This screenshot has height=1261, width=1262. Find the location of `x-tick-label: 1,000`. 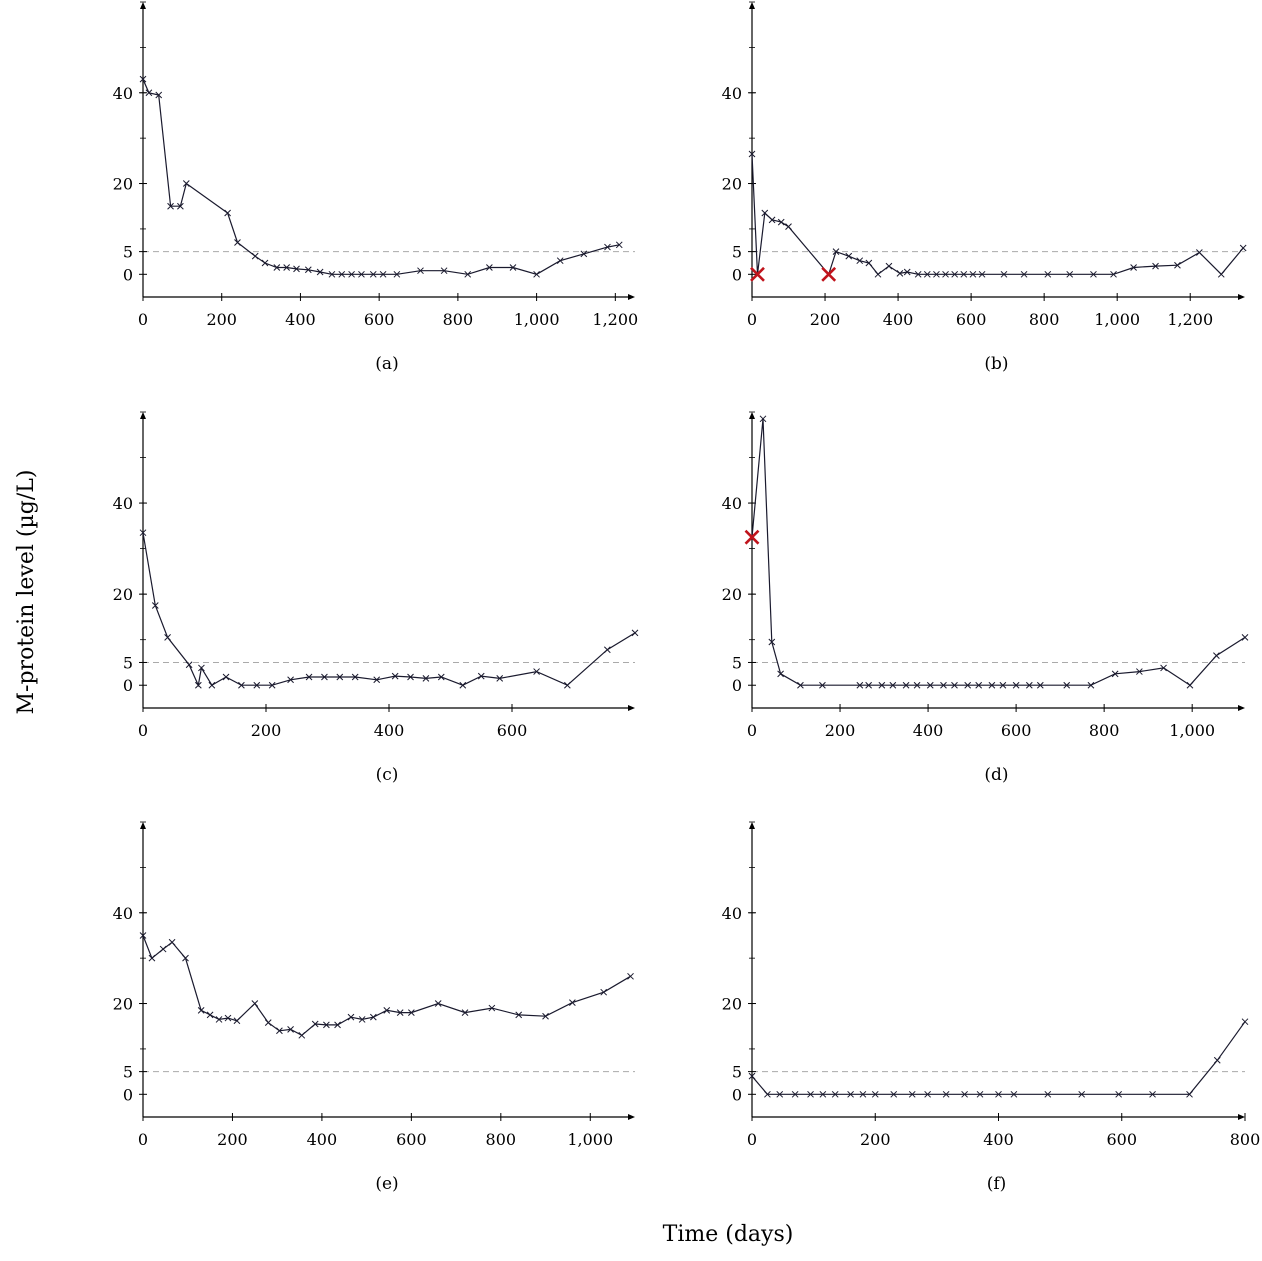

x-tick-label: 1,000 is located at coordinates (590, 1139).